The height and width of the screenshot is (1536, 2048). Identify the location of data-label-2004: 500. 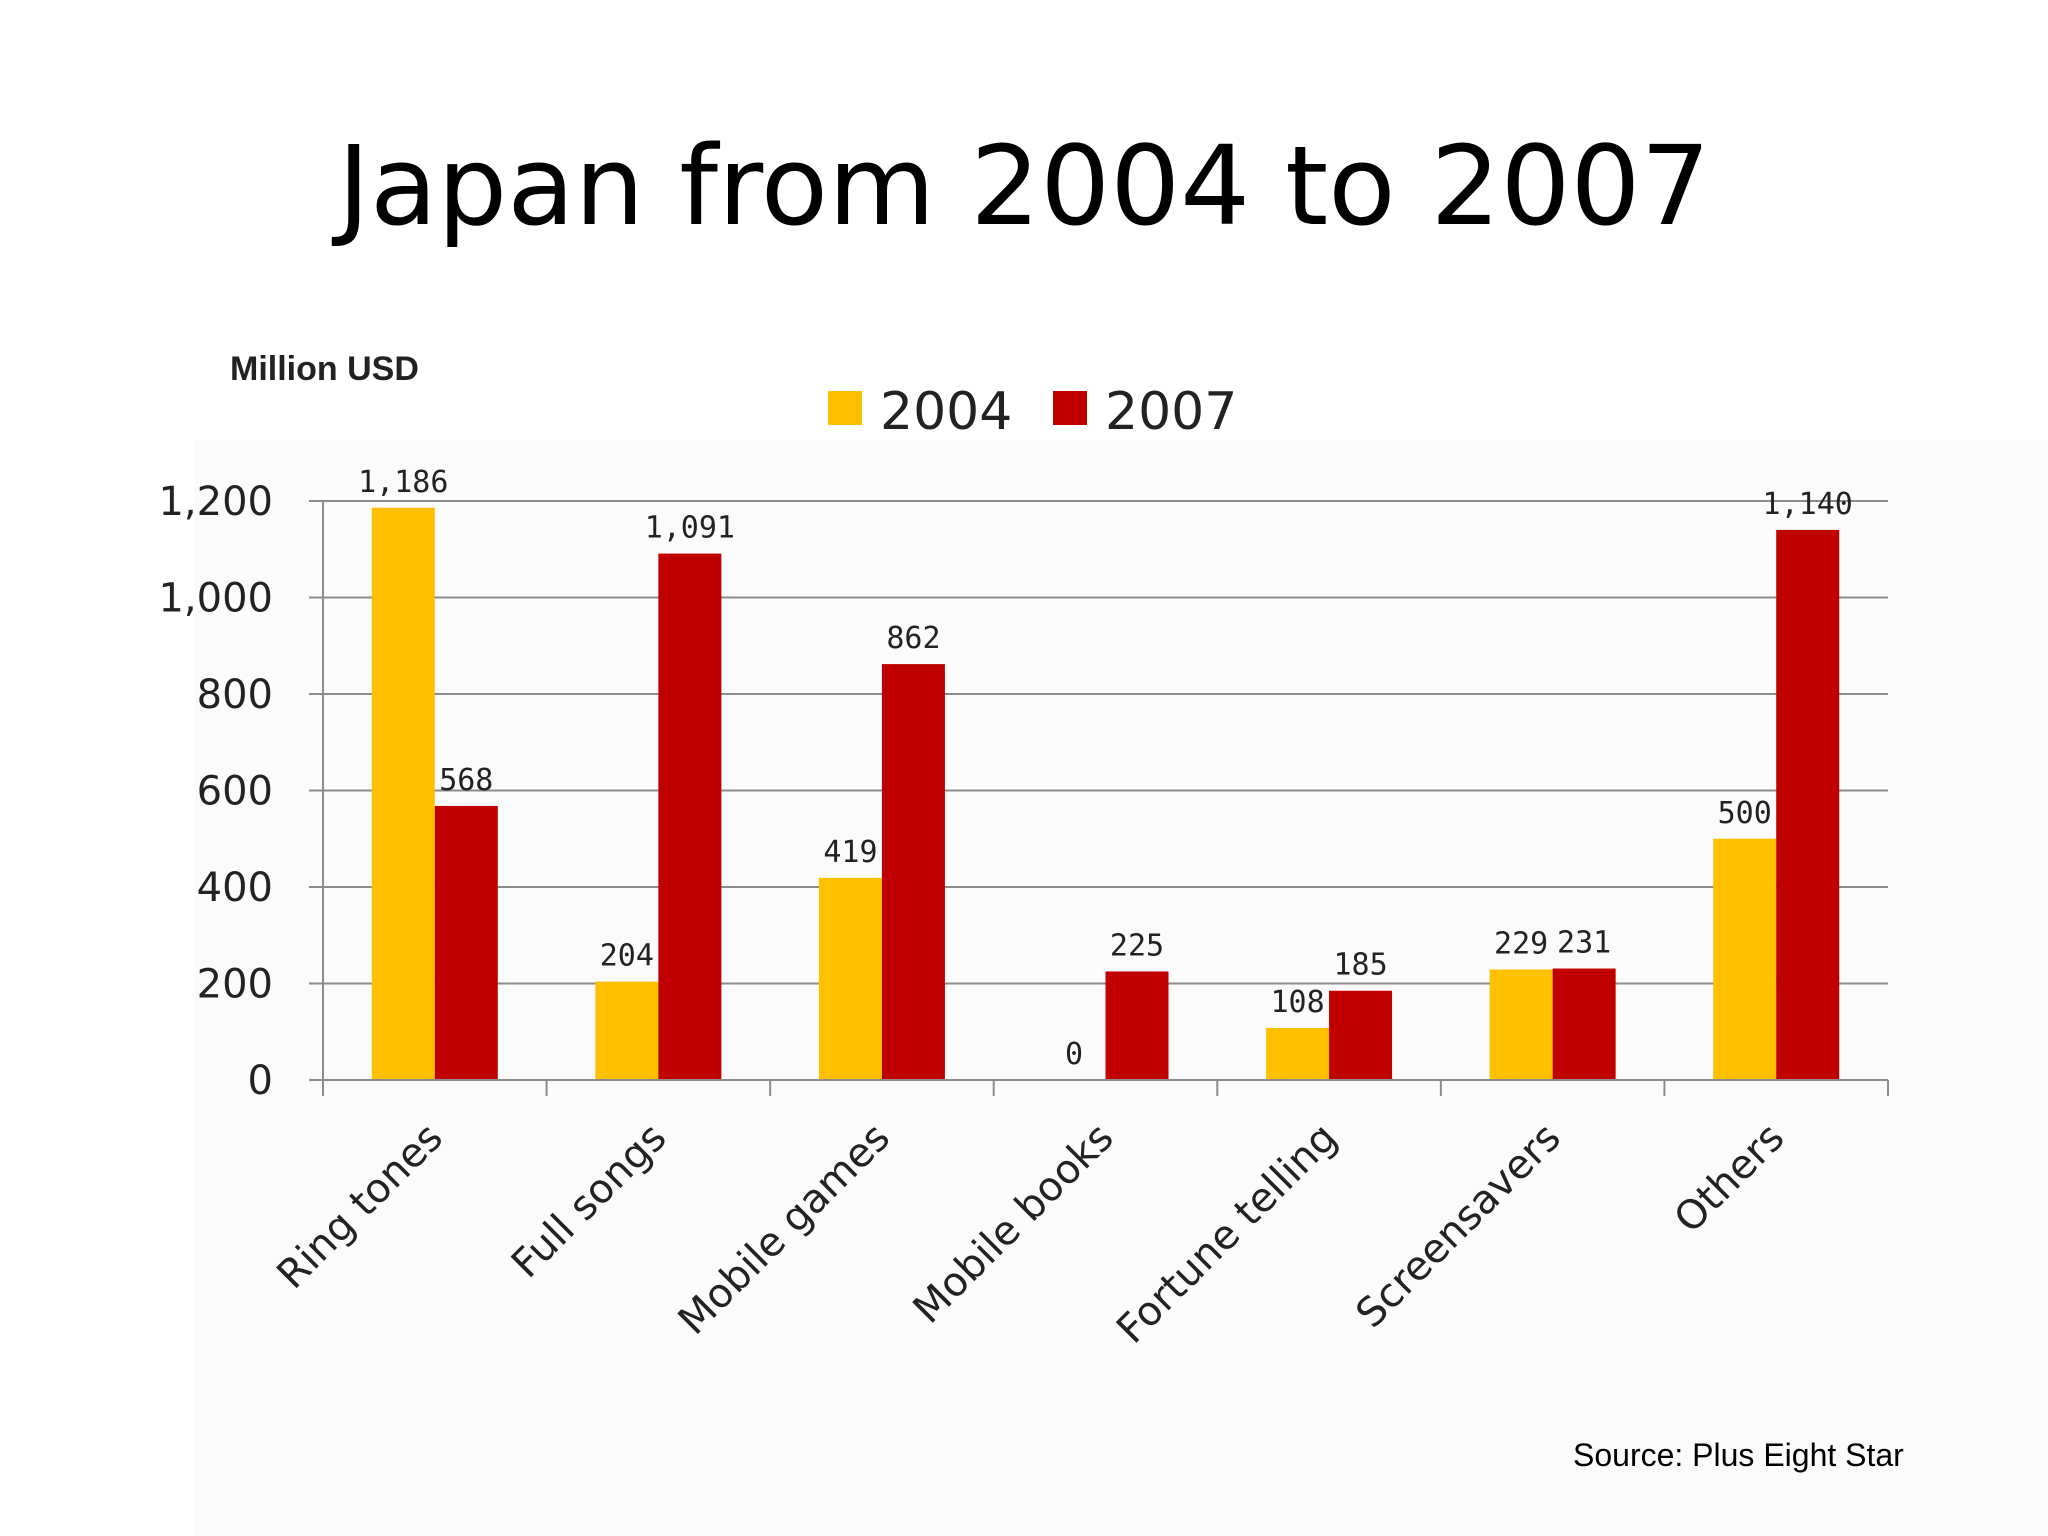
(1745, 813).